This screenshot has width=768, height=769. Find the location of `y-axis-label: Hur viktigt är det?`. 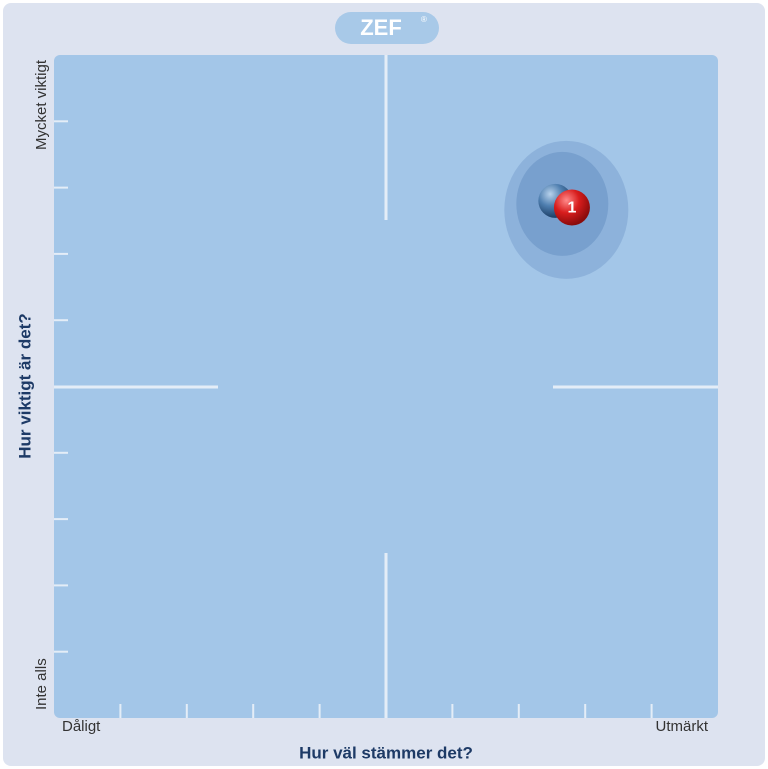

y-axis-label: Hur viktigt är det? is located at coordinates (24, 385).